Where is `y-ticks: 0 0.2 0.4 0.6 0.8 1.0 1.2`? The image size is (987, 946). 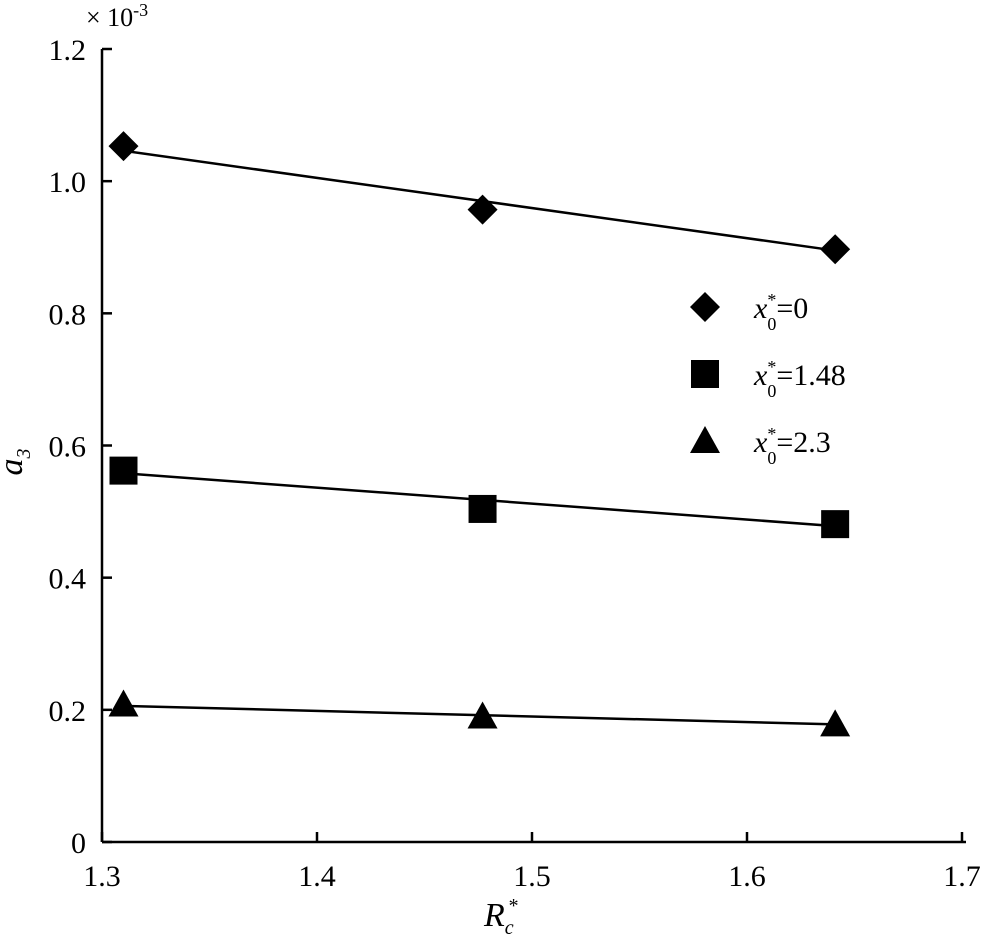 y-ticks: 0 0.2 0.4 0.6 0.8 1.0 1.2 is located at coordinates (80, 447).